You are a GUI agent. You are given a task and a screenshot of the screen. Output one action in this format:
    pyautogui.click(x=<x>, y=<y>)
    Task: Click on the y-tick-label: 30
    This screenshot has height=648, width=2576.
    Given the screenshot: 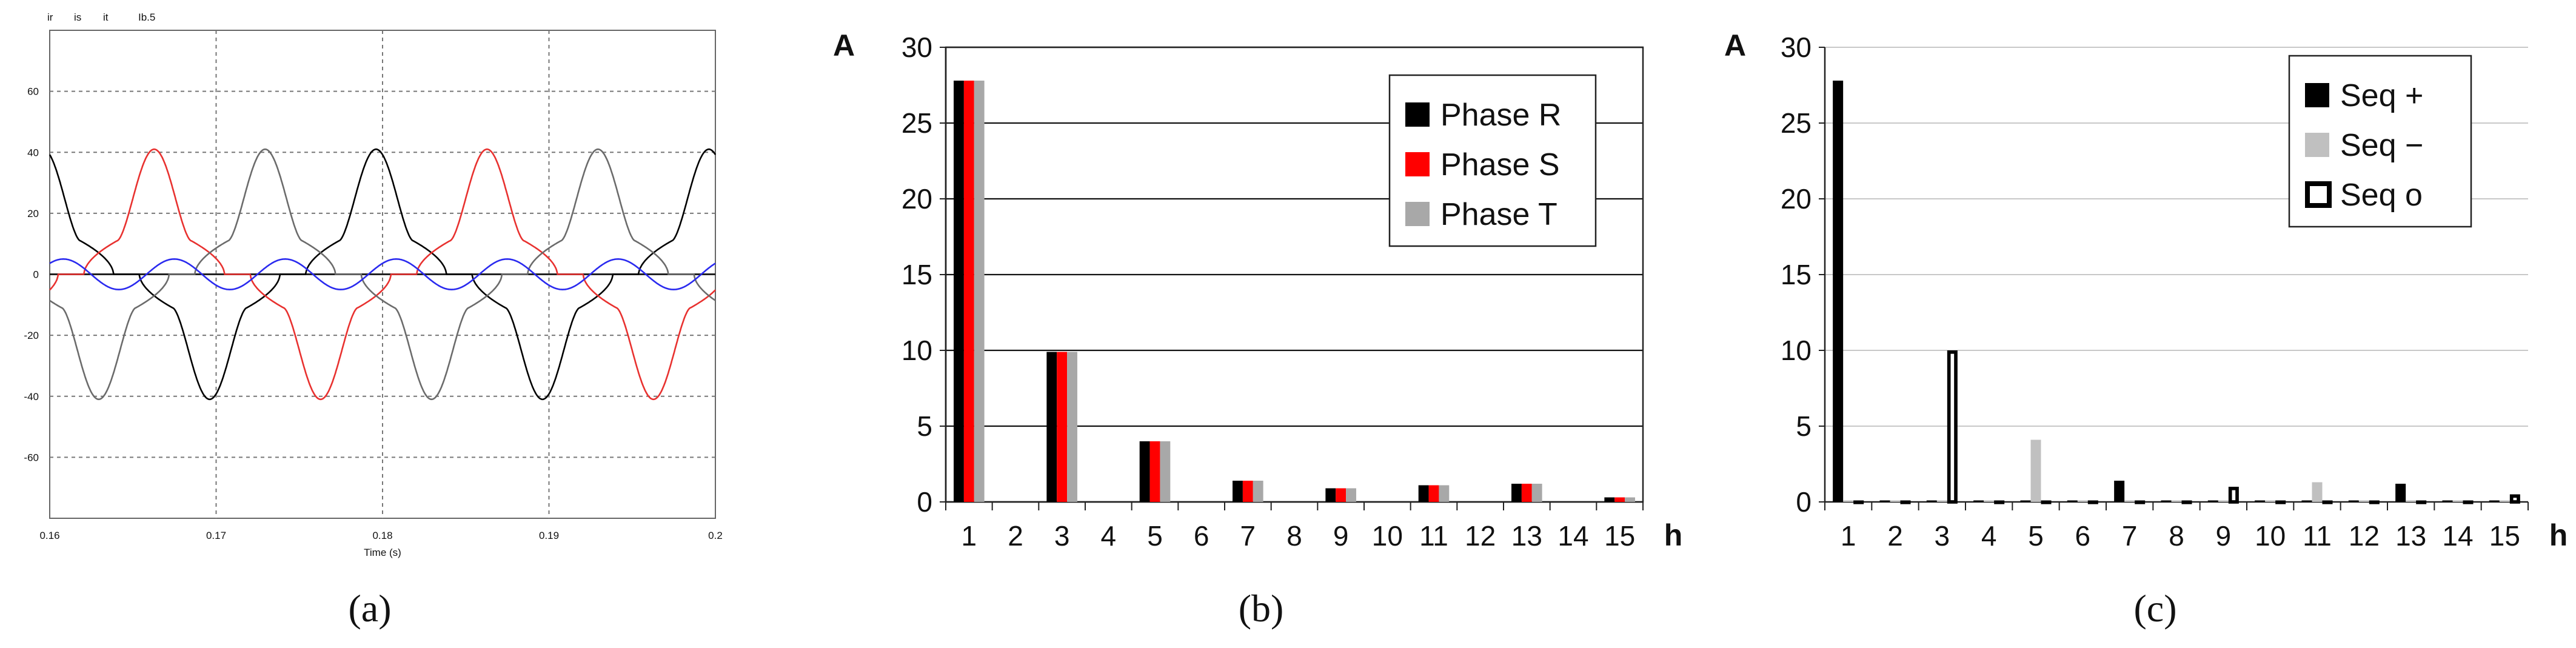 What is the action you would take?
    pyautogui.click(x=1796, y=48)
    